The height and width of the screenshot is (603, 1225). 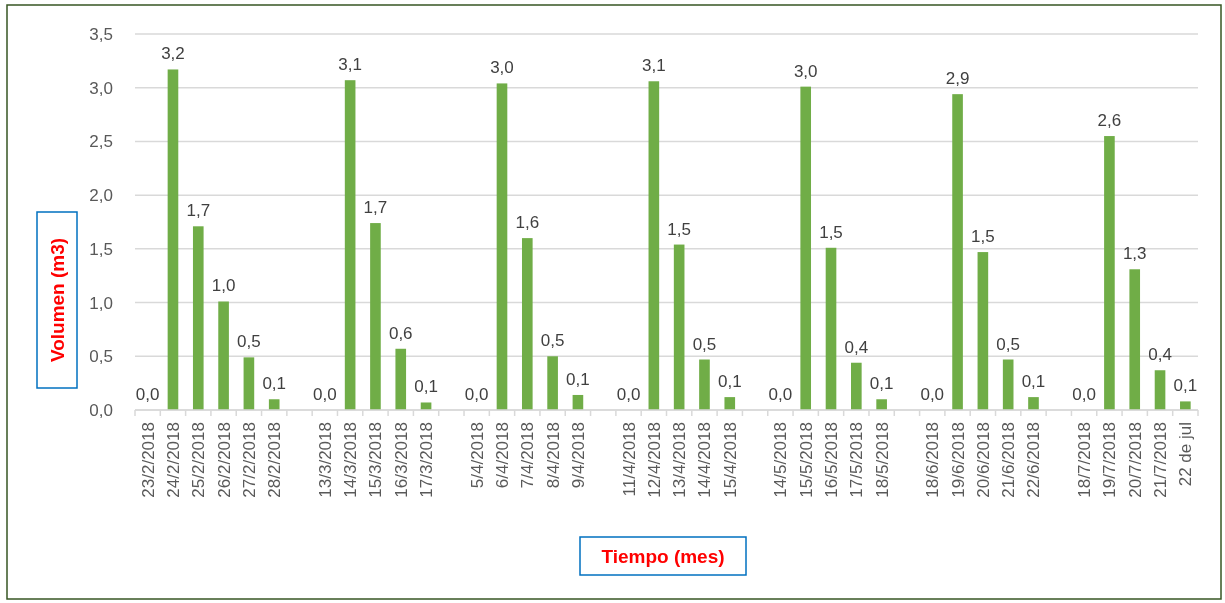 What do you see at coordinates (1110, 460) in the screenshot?
I see `x-tick-label: 19/7/2018` at bounding box center [1110, 460].